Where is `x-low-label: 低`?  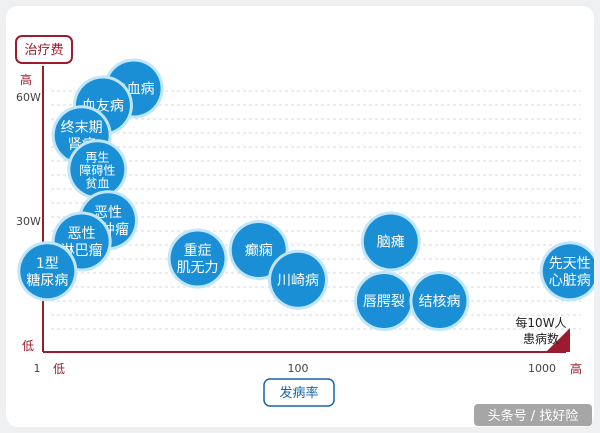
x-low-label: 低 is located at coordinates (59, 369).